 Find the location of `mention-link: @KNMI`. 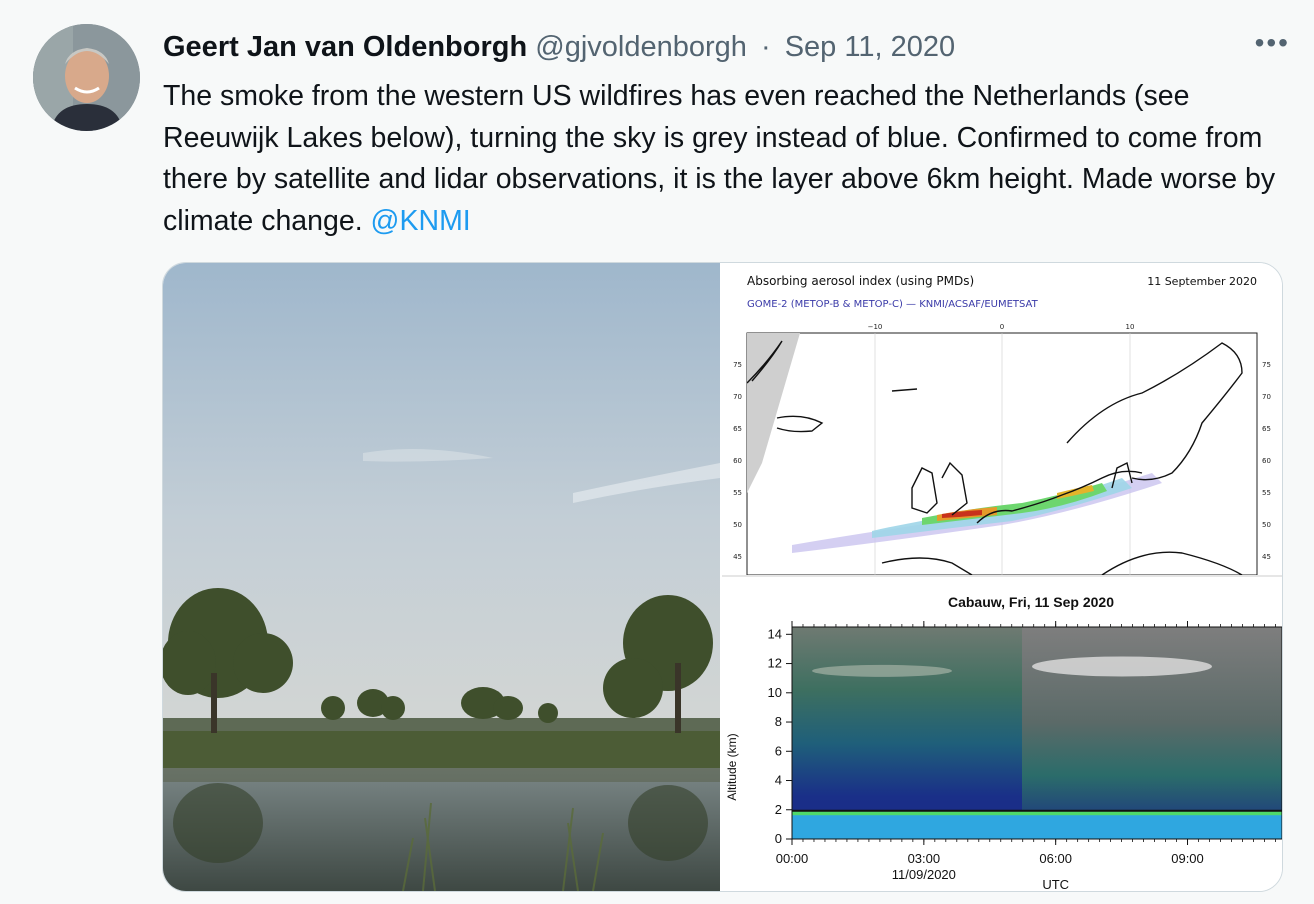

mention-link: @KNMI is located at coordinates (420, 220).